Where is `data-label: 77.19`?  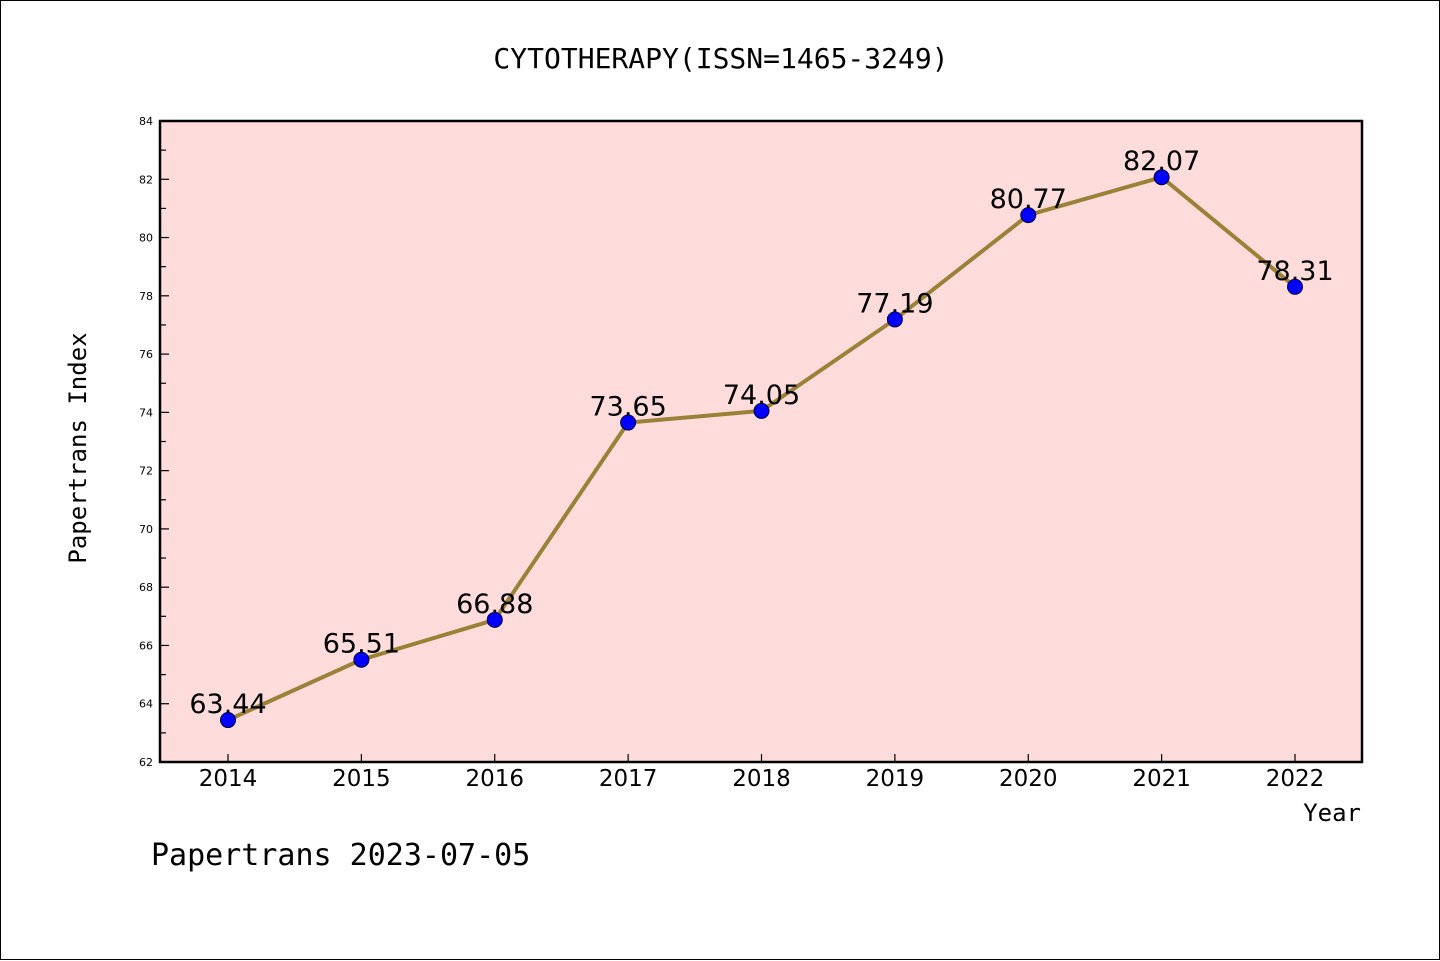 data-label: 77.19 is located at coordinates (894, 303).